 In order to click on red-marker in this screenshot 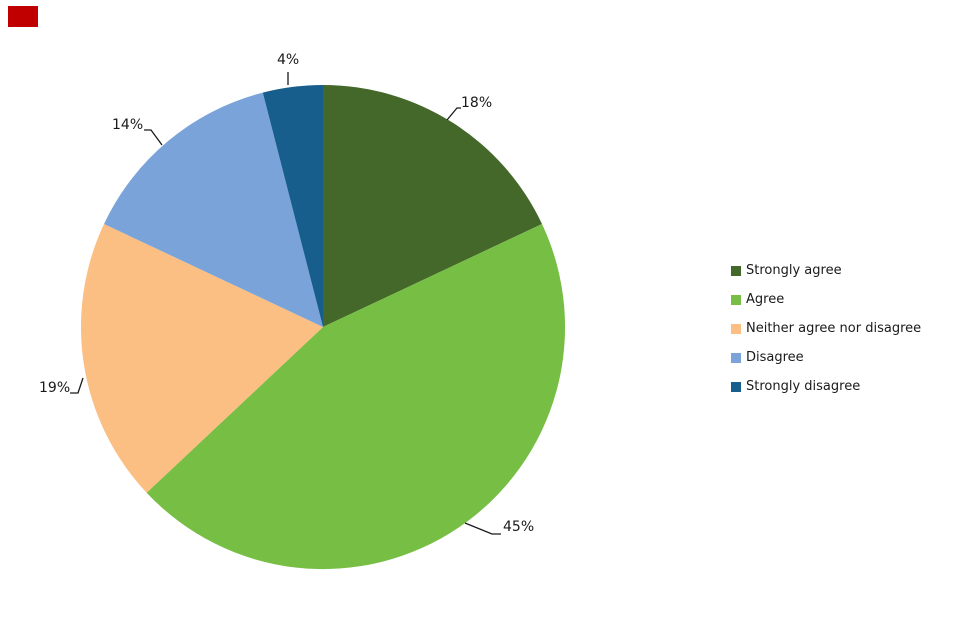, I will do `click(23, 16)`.